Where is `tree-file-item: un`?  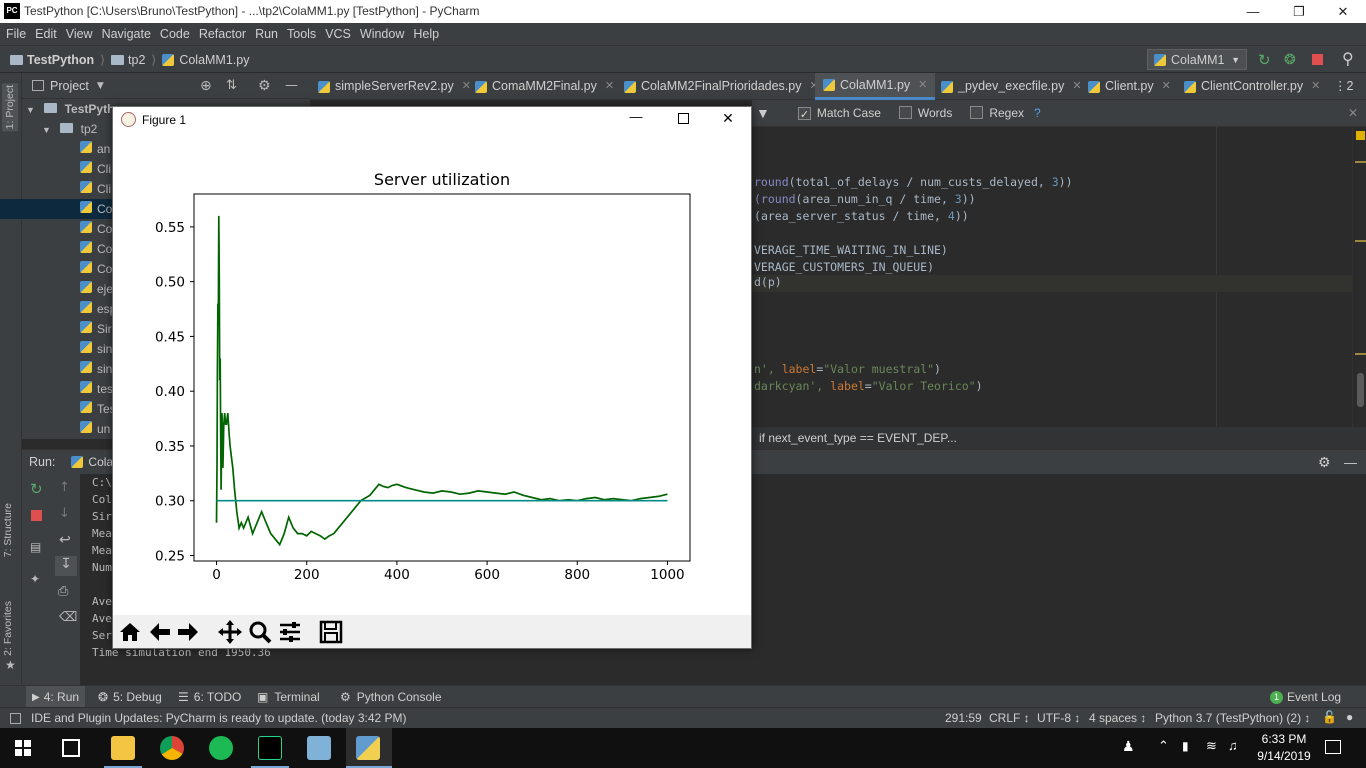
tree-file-item: un is located at coordinates (95, 429).